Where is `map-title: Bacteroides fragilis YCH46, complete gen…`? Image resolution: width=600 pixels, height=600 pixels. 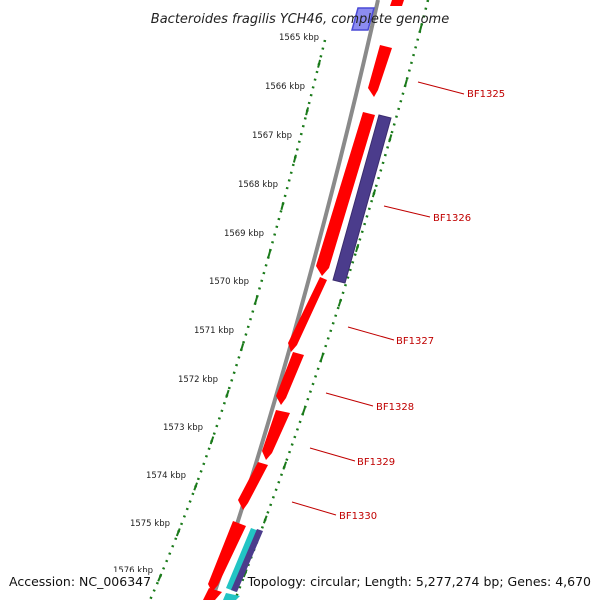 map-title: Bacteroides fragilis YCH46, complete gen… is located at coordinates (300, 19).